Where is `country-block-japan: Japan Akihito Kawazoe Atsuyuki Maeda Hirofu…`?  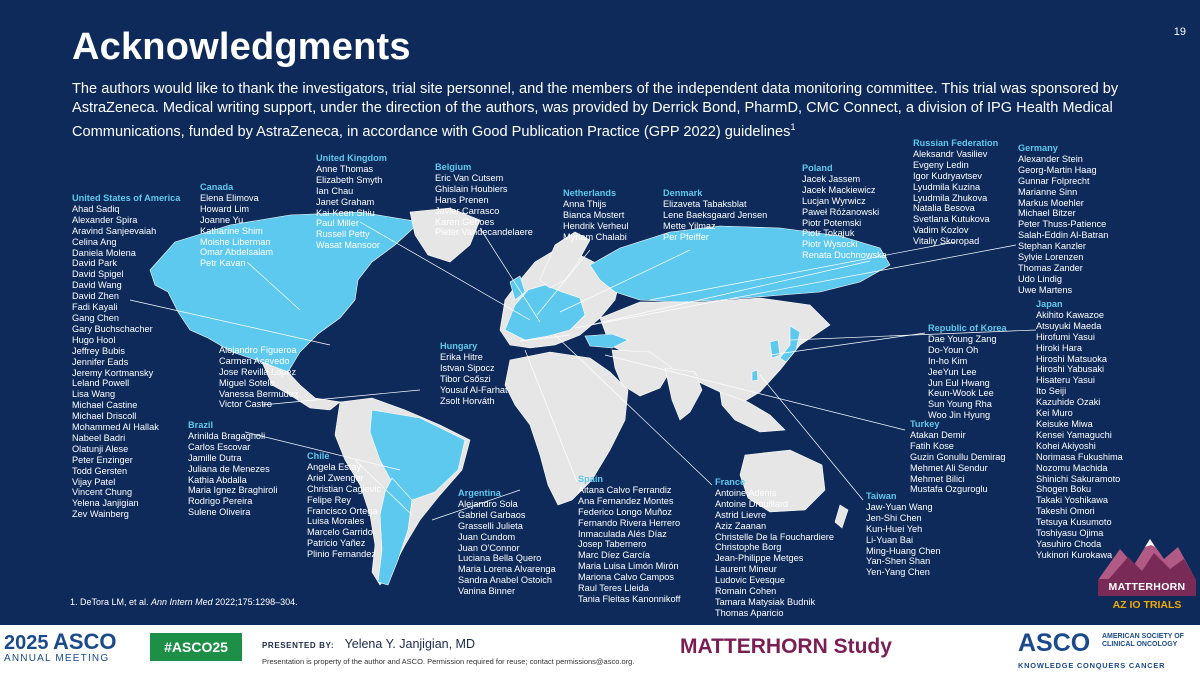
country-block-japan: Japan Akihito Kawazoe Atsuyuki Maeda Hirofu… is located at coordinates (1079, 430).